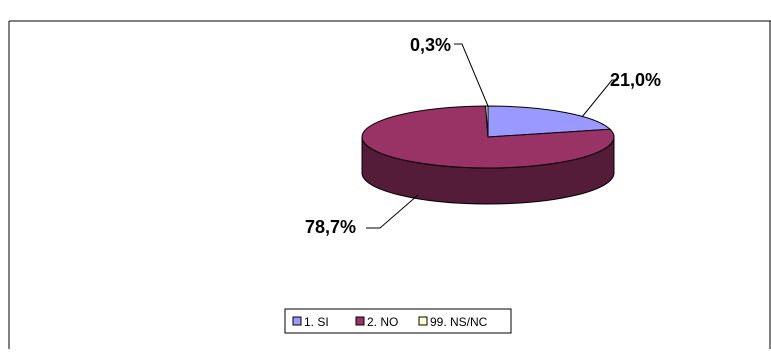 This screenshot has width=771, height=354. I want to click on leader-line-1-si, so click(599, 98).